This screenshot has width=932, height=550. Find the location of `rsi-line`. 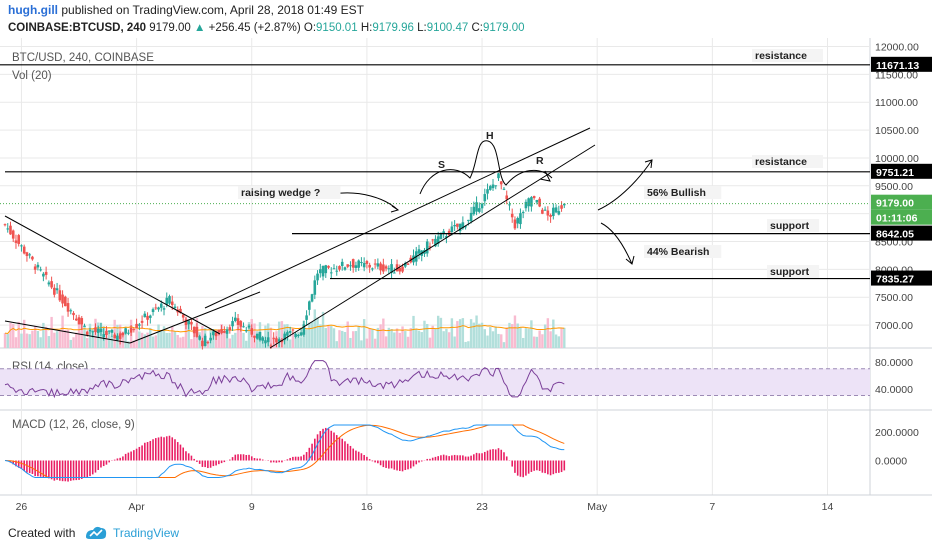

rsi-line is located at coordinates (284, 379).